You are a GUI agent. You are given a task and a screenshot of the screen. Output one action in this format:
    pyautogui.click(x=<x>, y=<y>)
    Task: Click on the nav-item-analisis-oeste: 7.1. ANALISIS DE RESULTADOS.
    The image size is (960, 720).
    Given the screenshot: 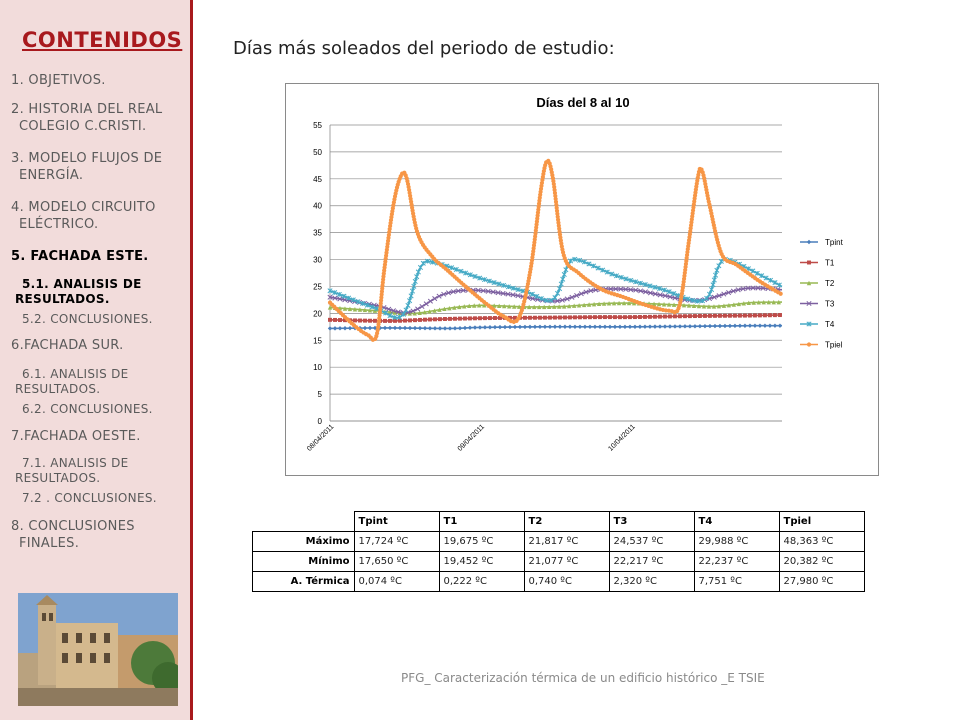 What is the action you would take?
    pyautogui.click(x=72, y=470)
    